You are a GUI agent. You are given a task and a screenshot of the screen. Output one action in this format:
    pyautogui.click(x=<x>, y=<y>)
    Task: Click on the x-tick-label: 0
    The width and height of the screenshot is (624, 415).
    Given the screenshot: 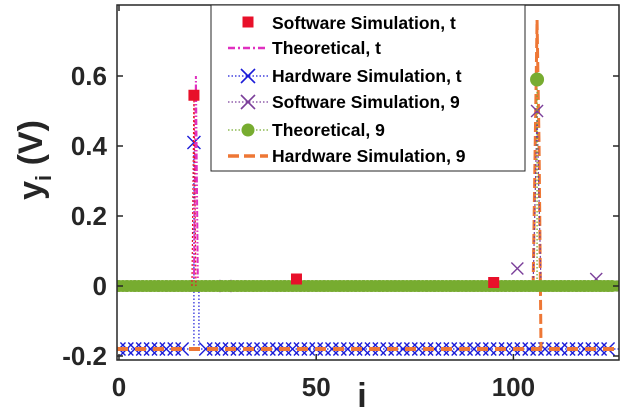 What is the action you would take?
    pyautogui.click(x=119, y=387)
    